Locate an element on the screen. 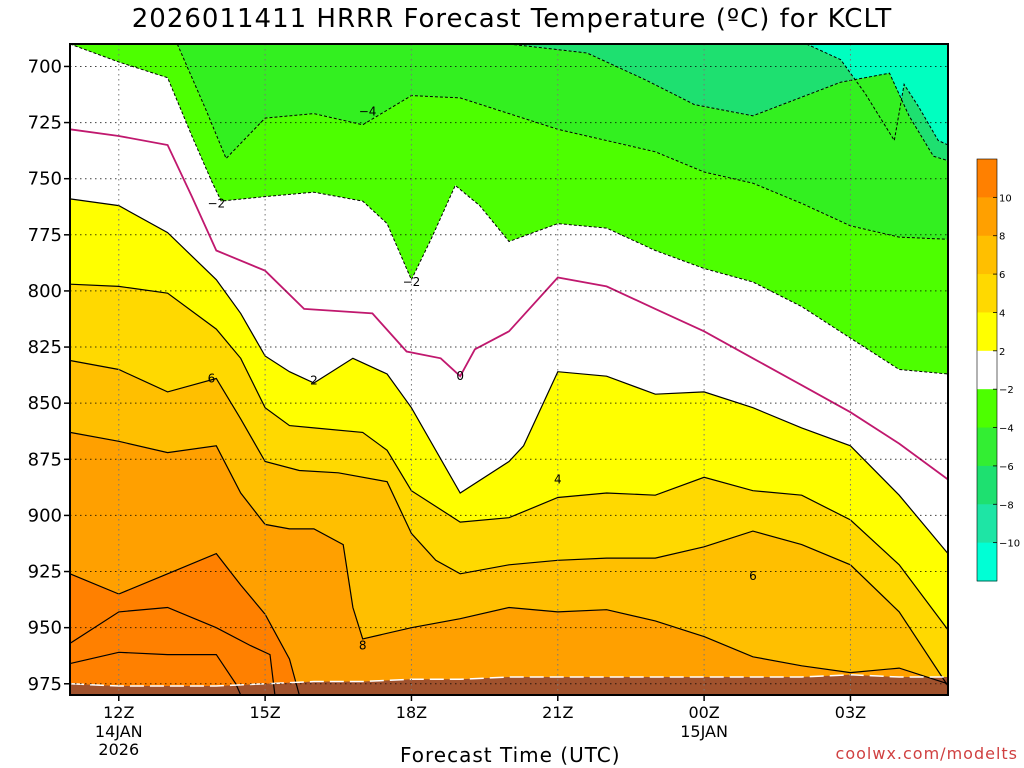  colorbar-label: 6 is located at coordinates (1002, 275).